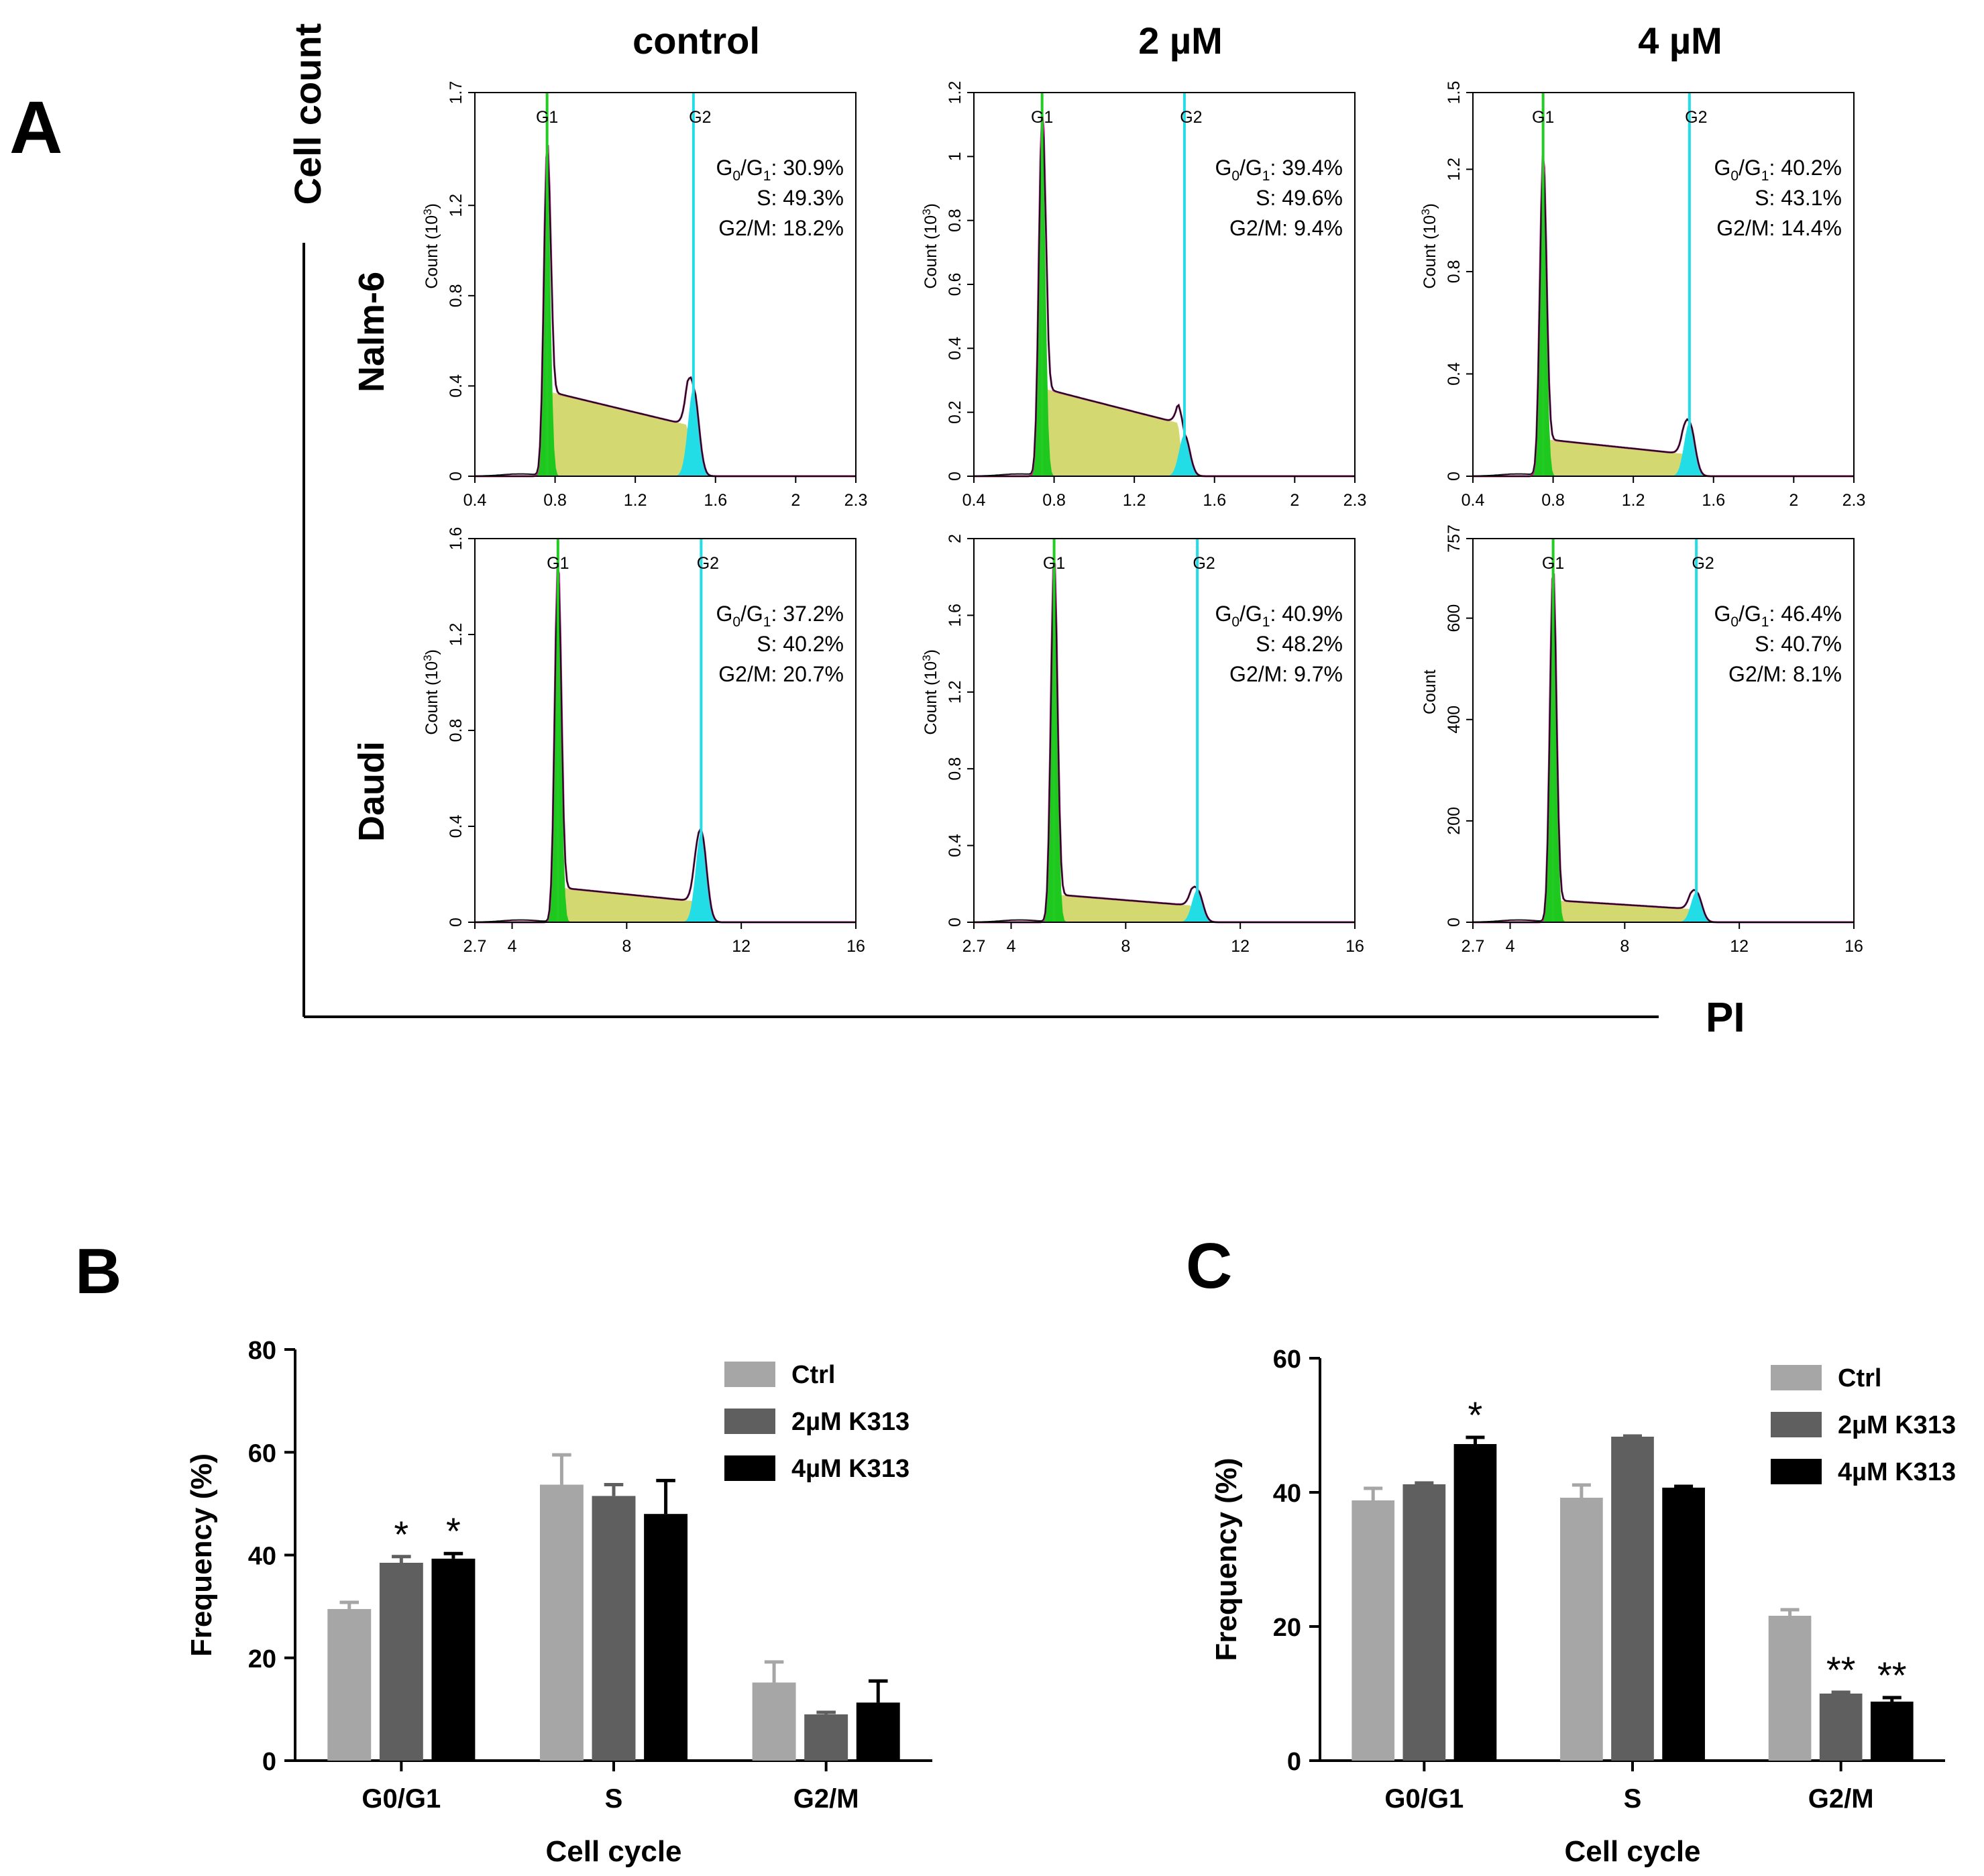  Describe the element at coordinates (780, 170) in the screenshot. I see `phase-stat: G0/G1: 30.9%` at that location.